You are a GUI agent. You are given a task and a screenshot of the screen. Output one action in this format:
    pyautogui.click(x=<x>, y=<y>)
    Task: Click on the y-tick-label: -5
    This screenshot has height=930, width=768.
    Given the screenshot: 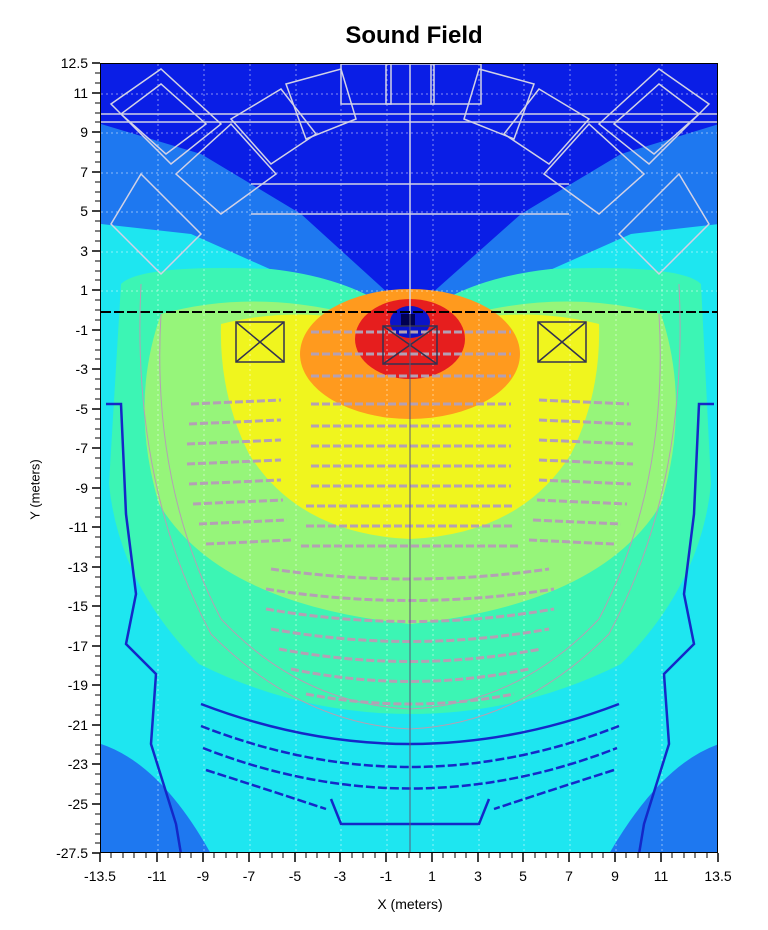 What is the action you would take?
    pyautogui.click(x=81, y=409)
    